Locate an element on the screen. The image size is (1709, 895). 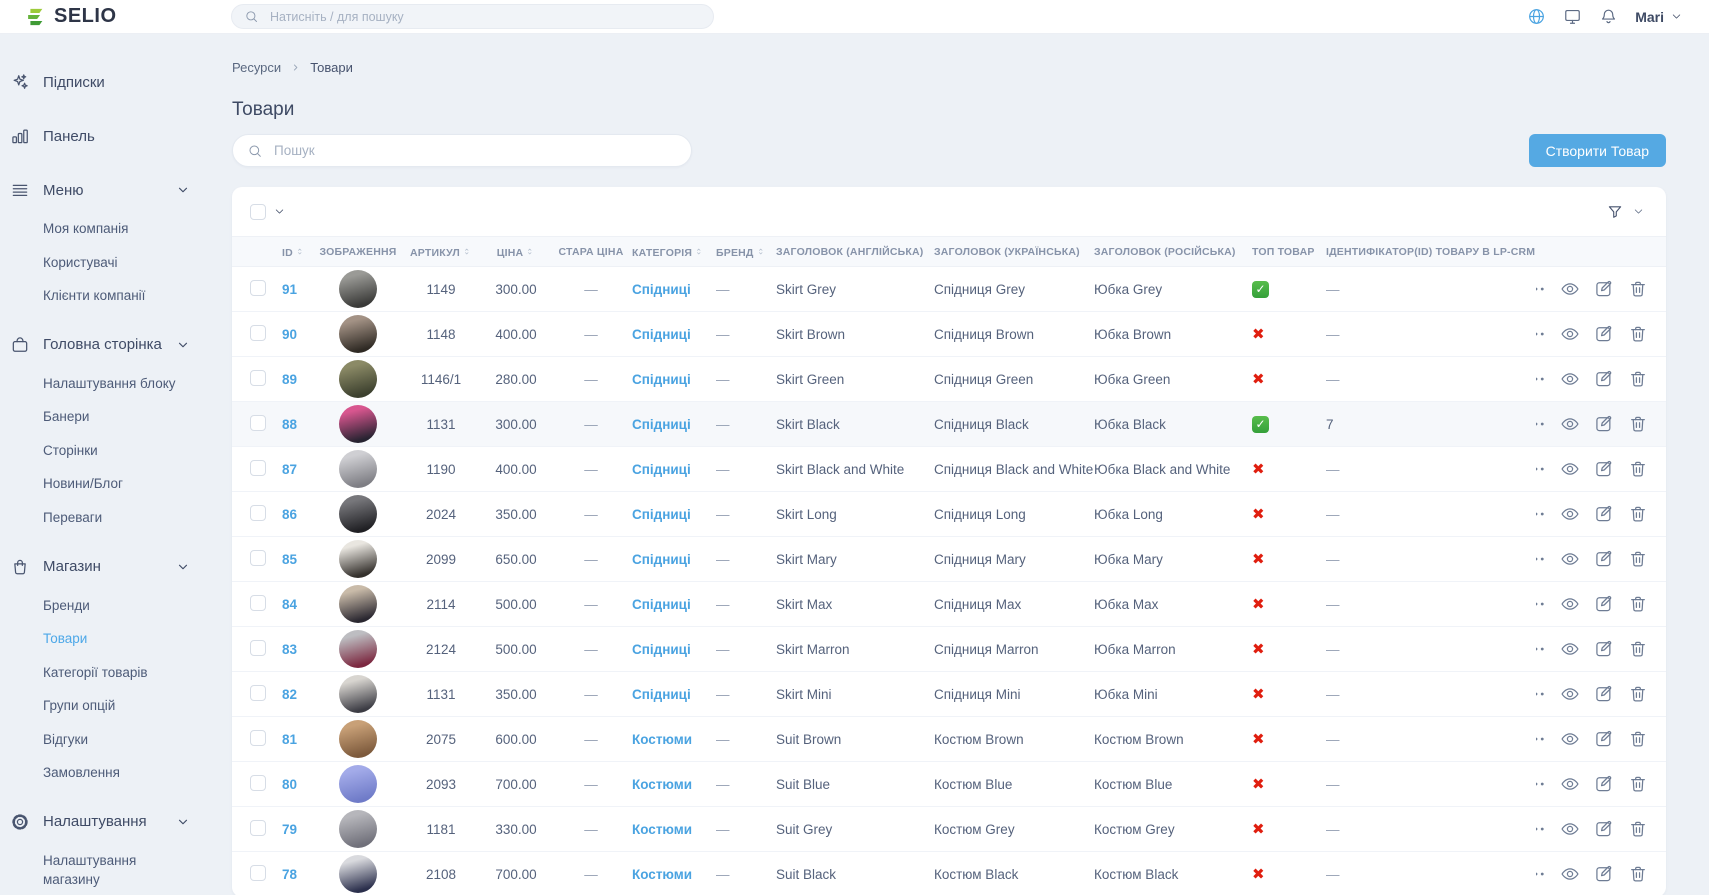
sidebar-subitem: Сторінки is located at coordinates (102, 451).